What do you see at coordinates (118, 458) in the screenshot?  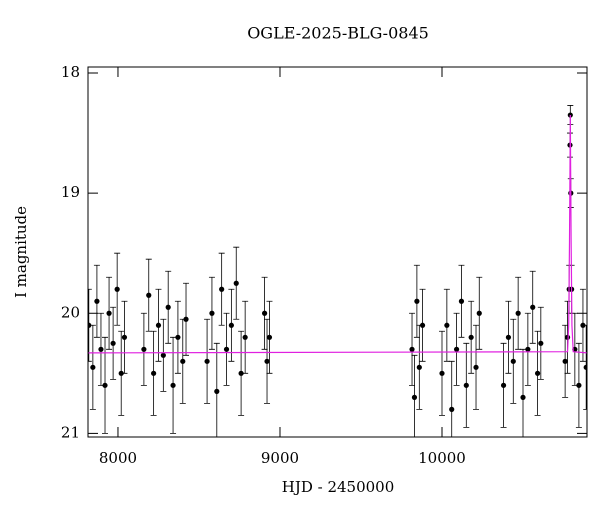 I see `x-tick-label: 8000` at bounding box center [118, 458].